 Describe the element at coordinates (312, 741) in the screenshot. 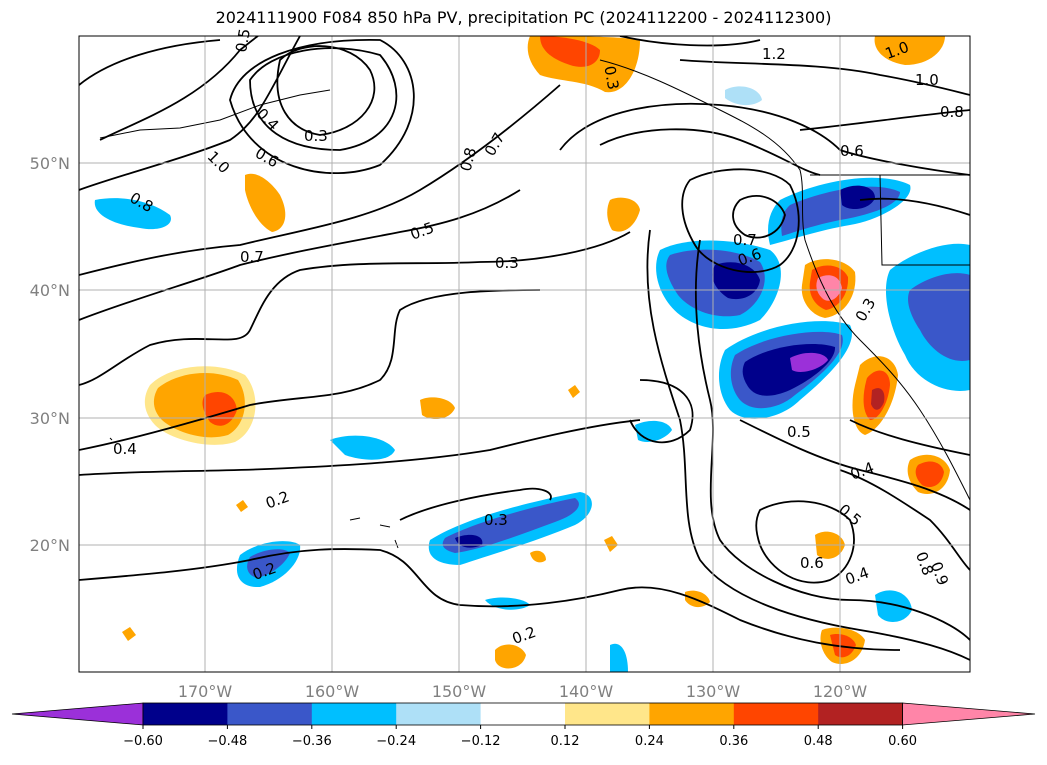

I see `colorbar-tick-label: −0.36` at that location.